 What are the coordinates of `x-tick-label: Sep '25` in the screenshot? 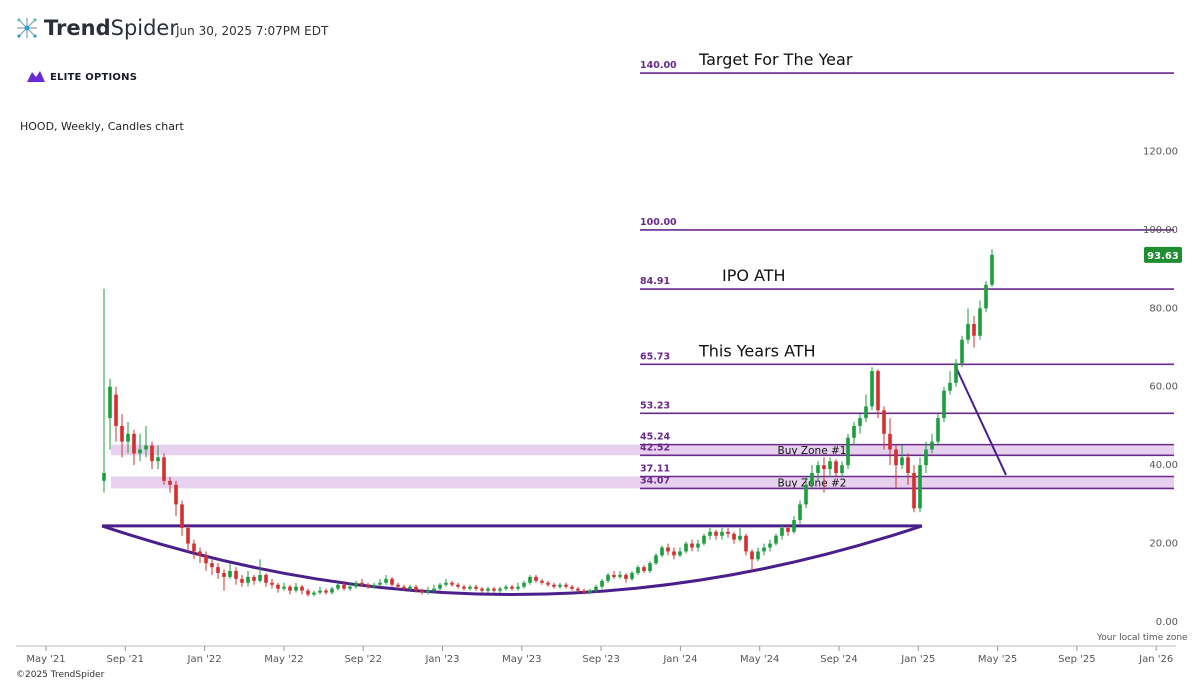 It's located at (1077, 659).